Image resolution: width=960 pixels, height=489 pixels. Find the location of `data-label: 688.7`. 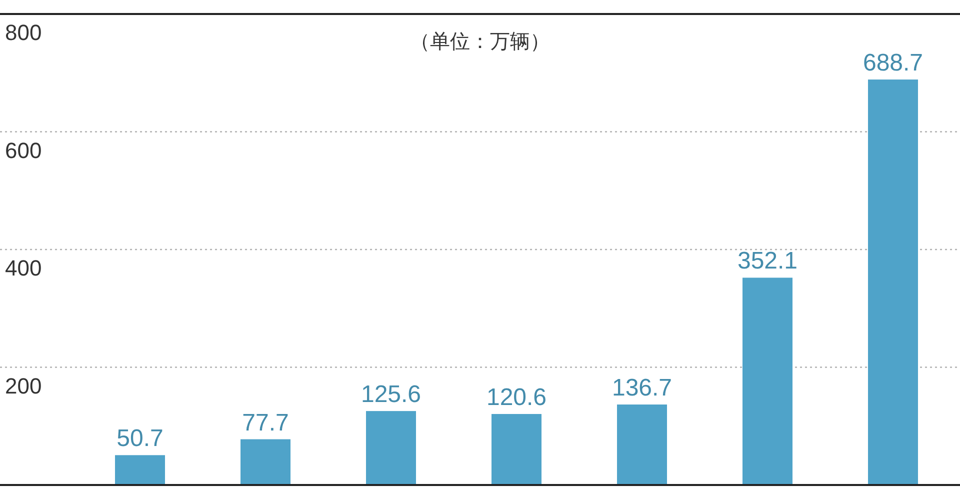

data-label: 688.7 is located at coordinates (893, 63).